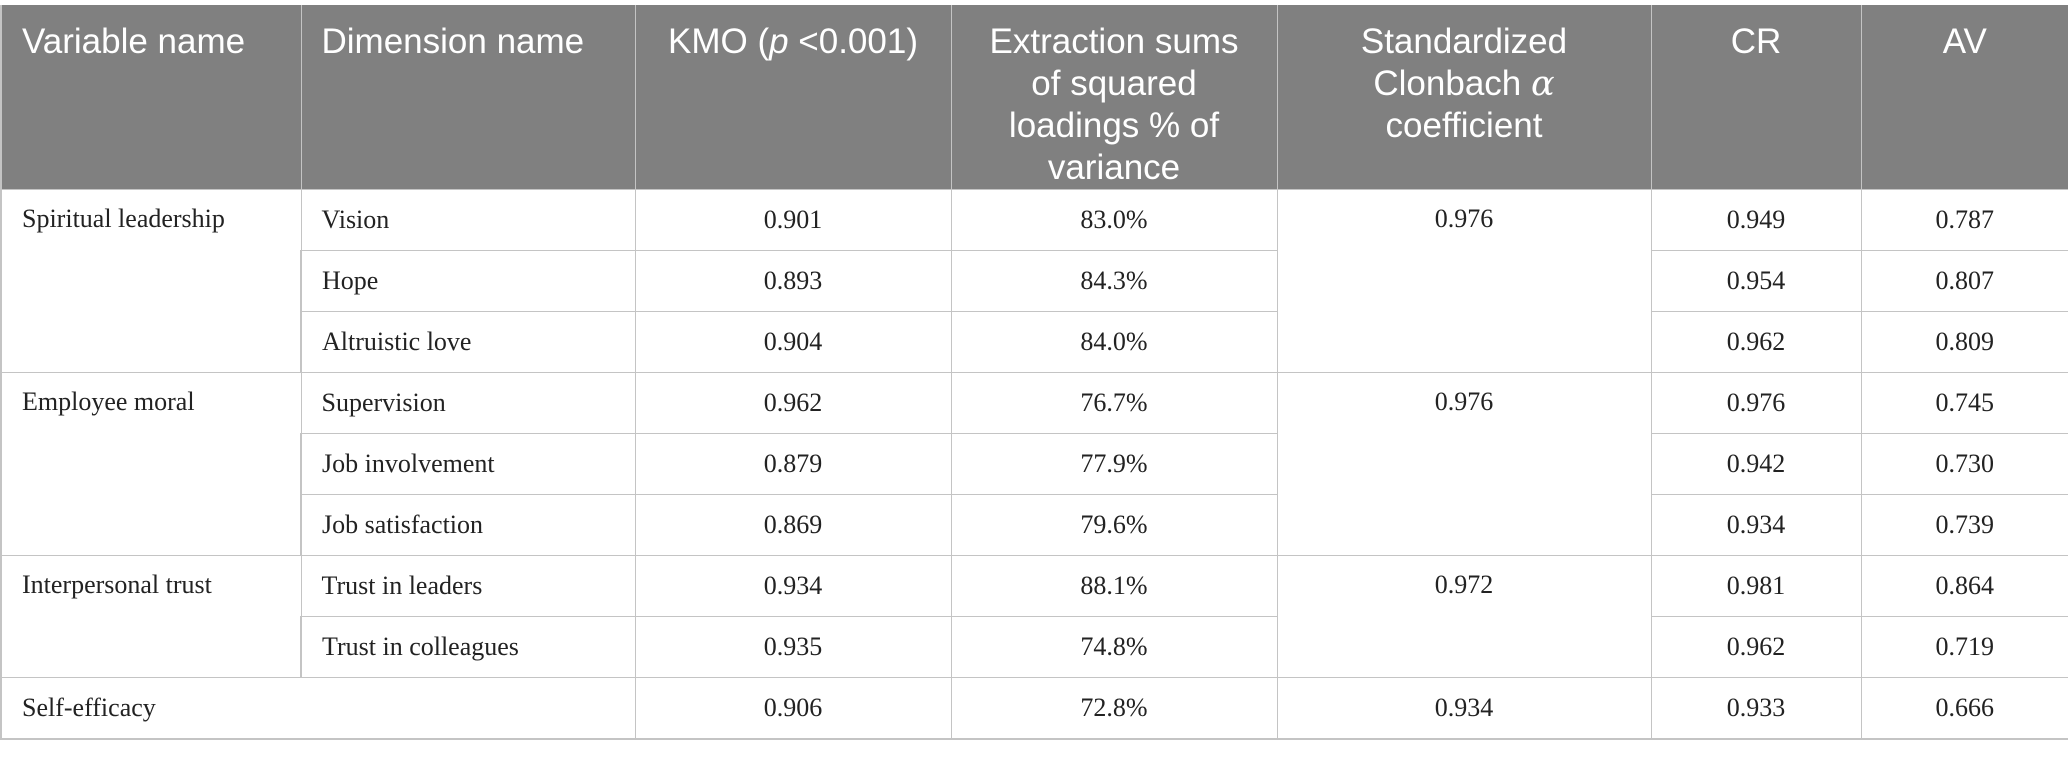  Describe the element at coordinates (1964, 586) in the screenshot. I see `av-cell: 0.864` at that location.